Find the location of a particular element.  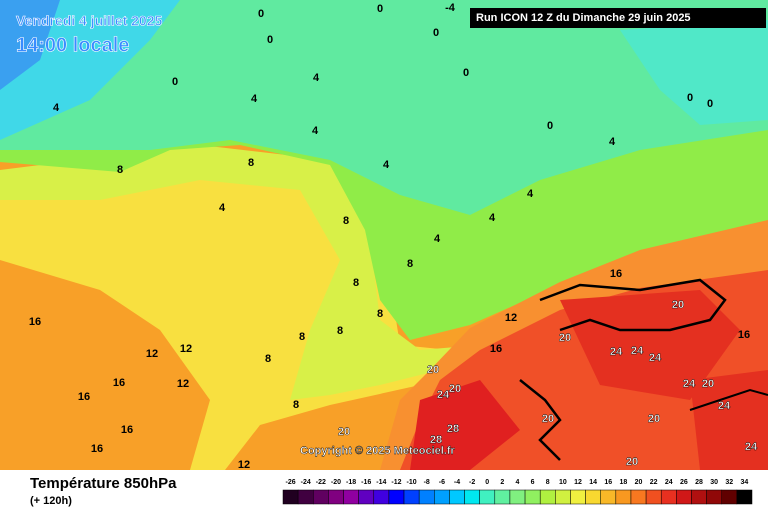

colorbar-label: 30 is located at coordinates (714, 482).